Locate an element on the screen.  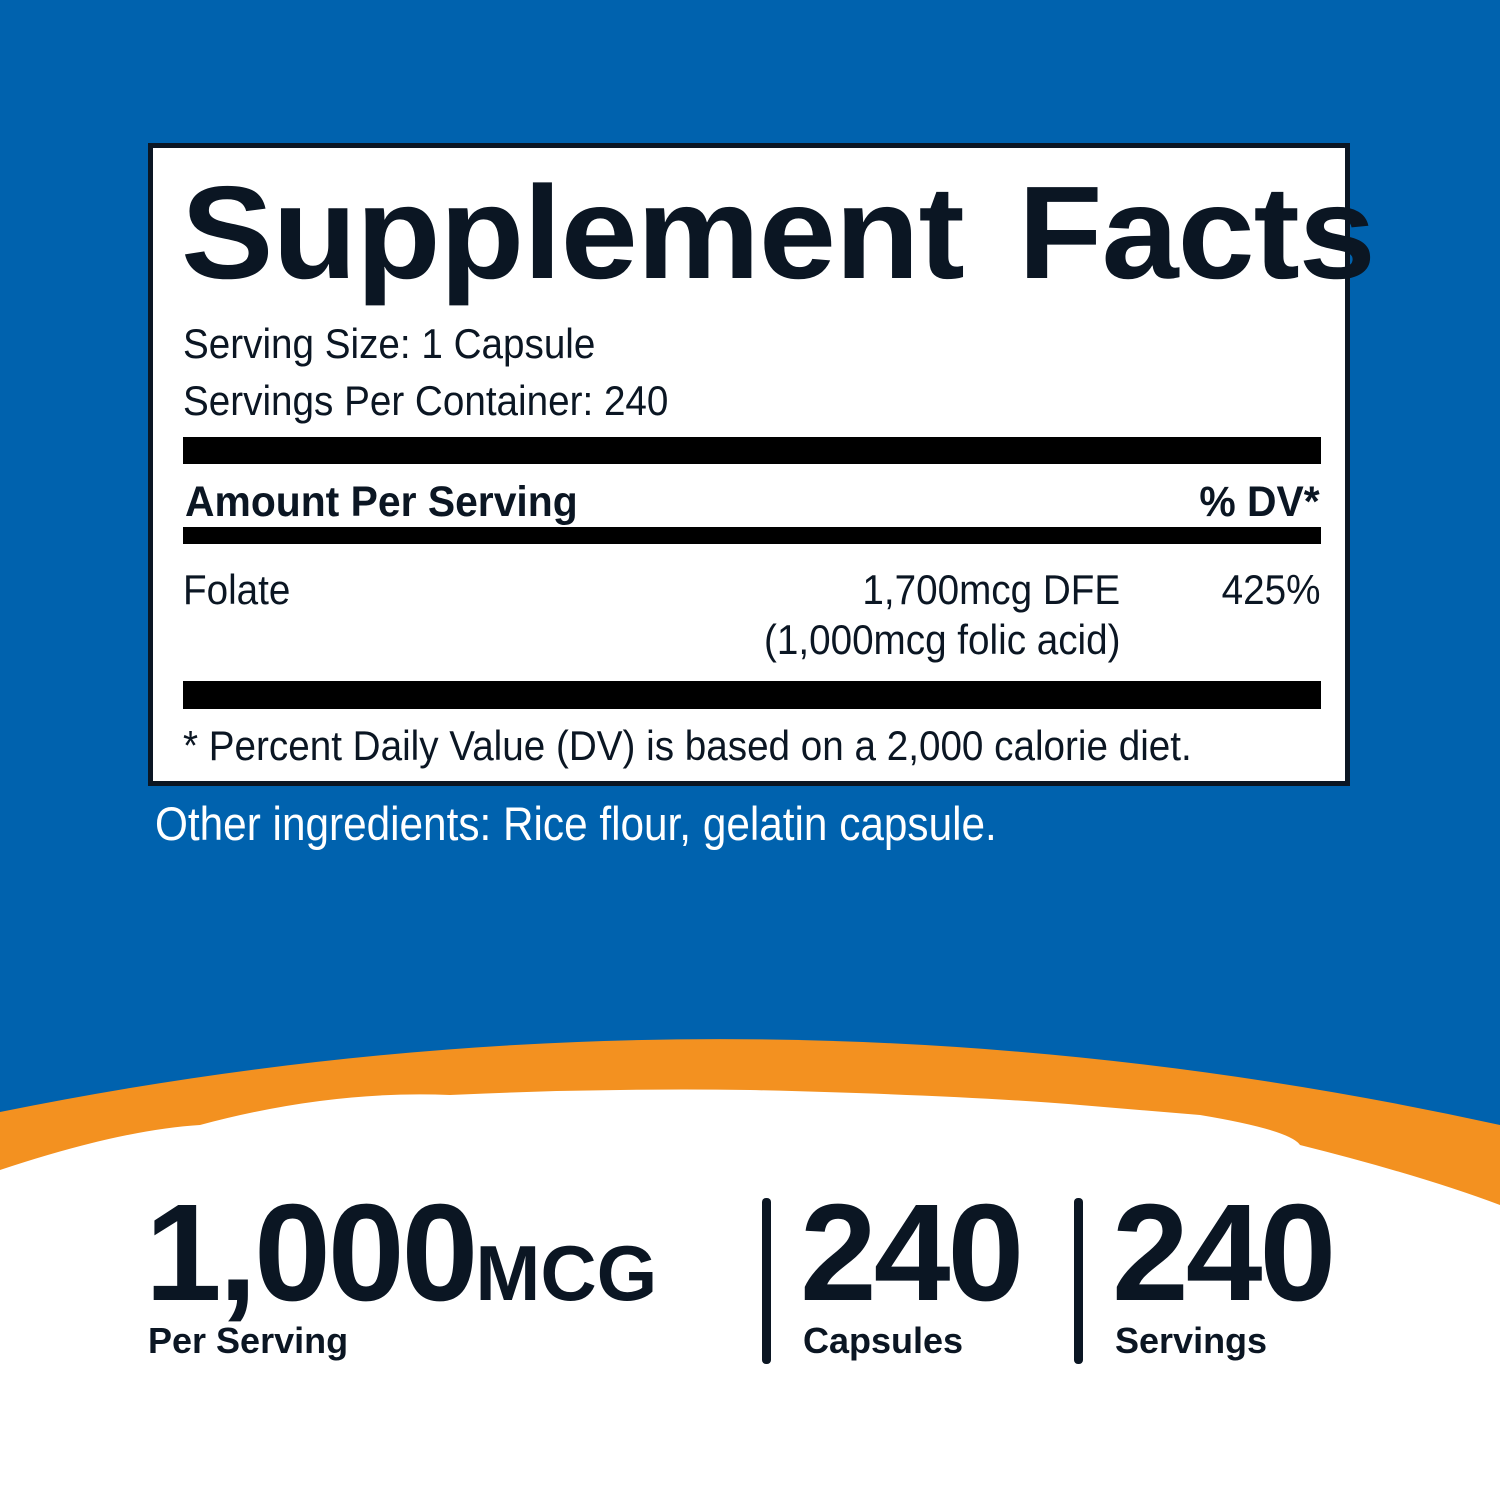
stat-dose-unit: MCG is located at coordinates (566, 1273).